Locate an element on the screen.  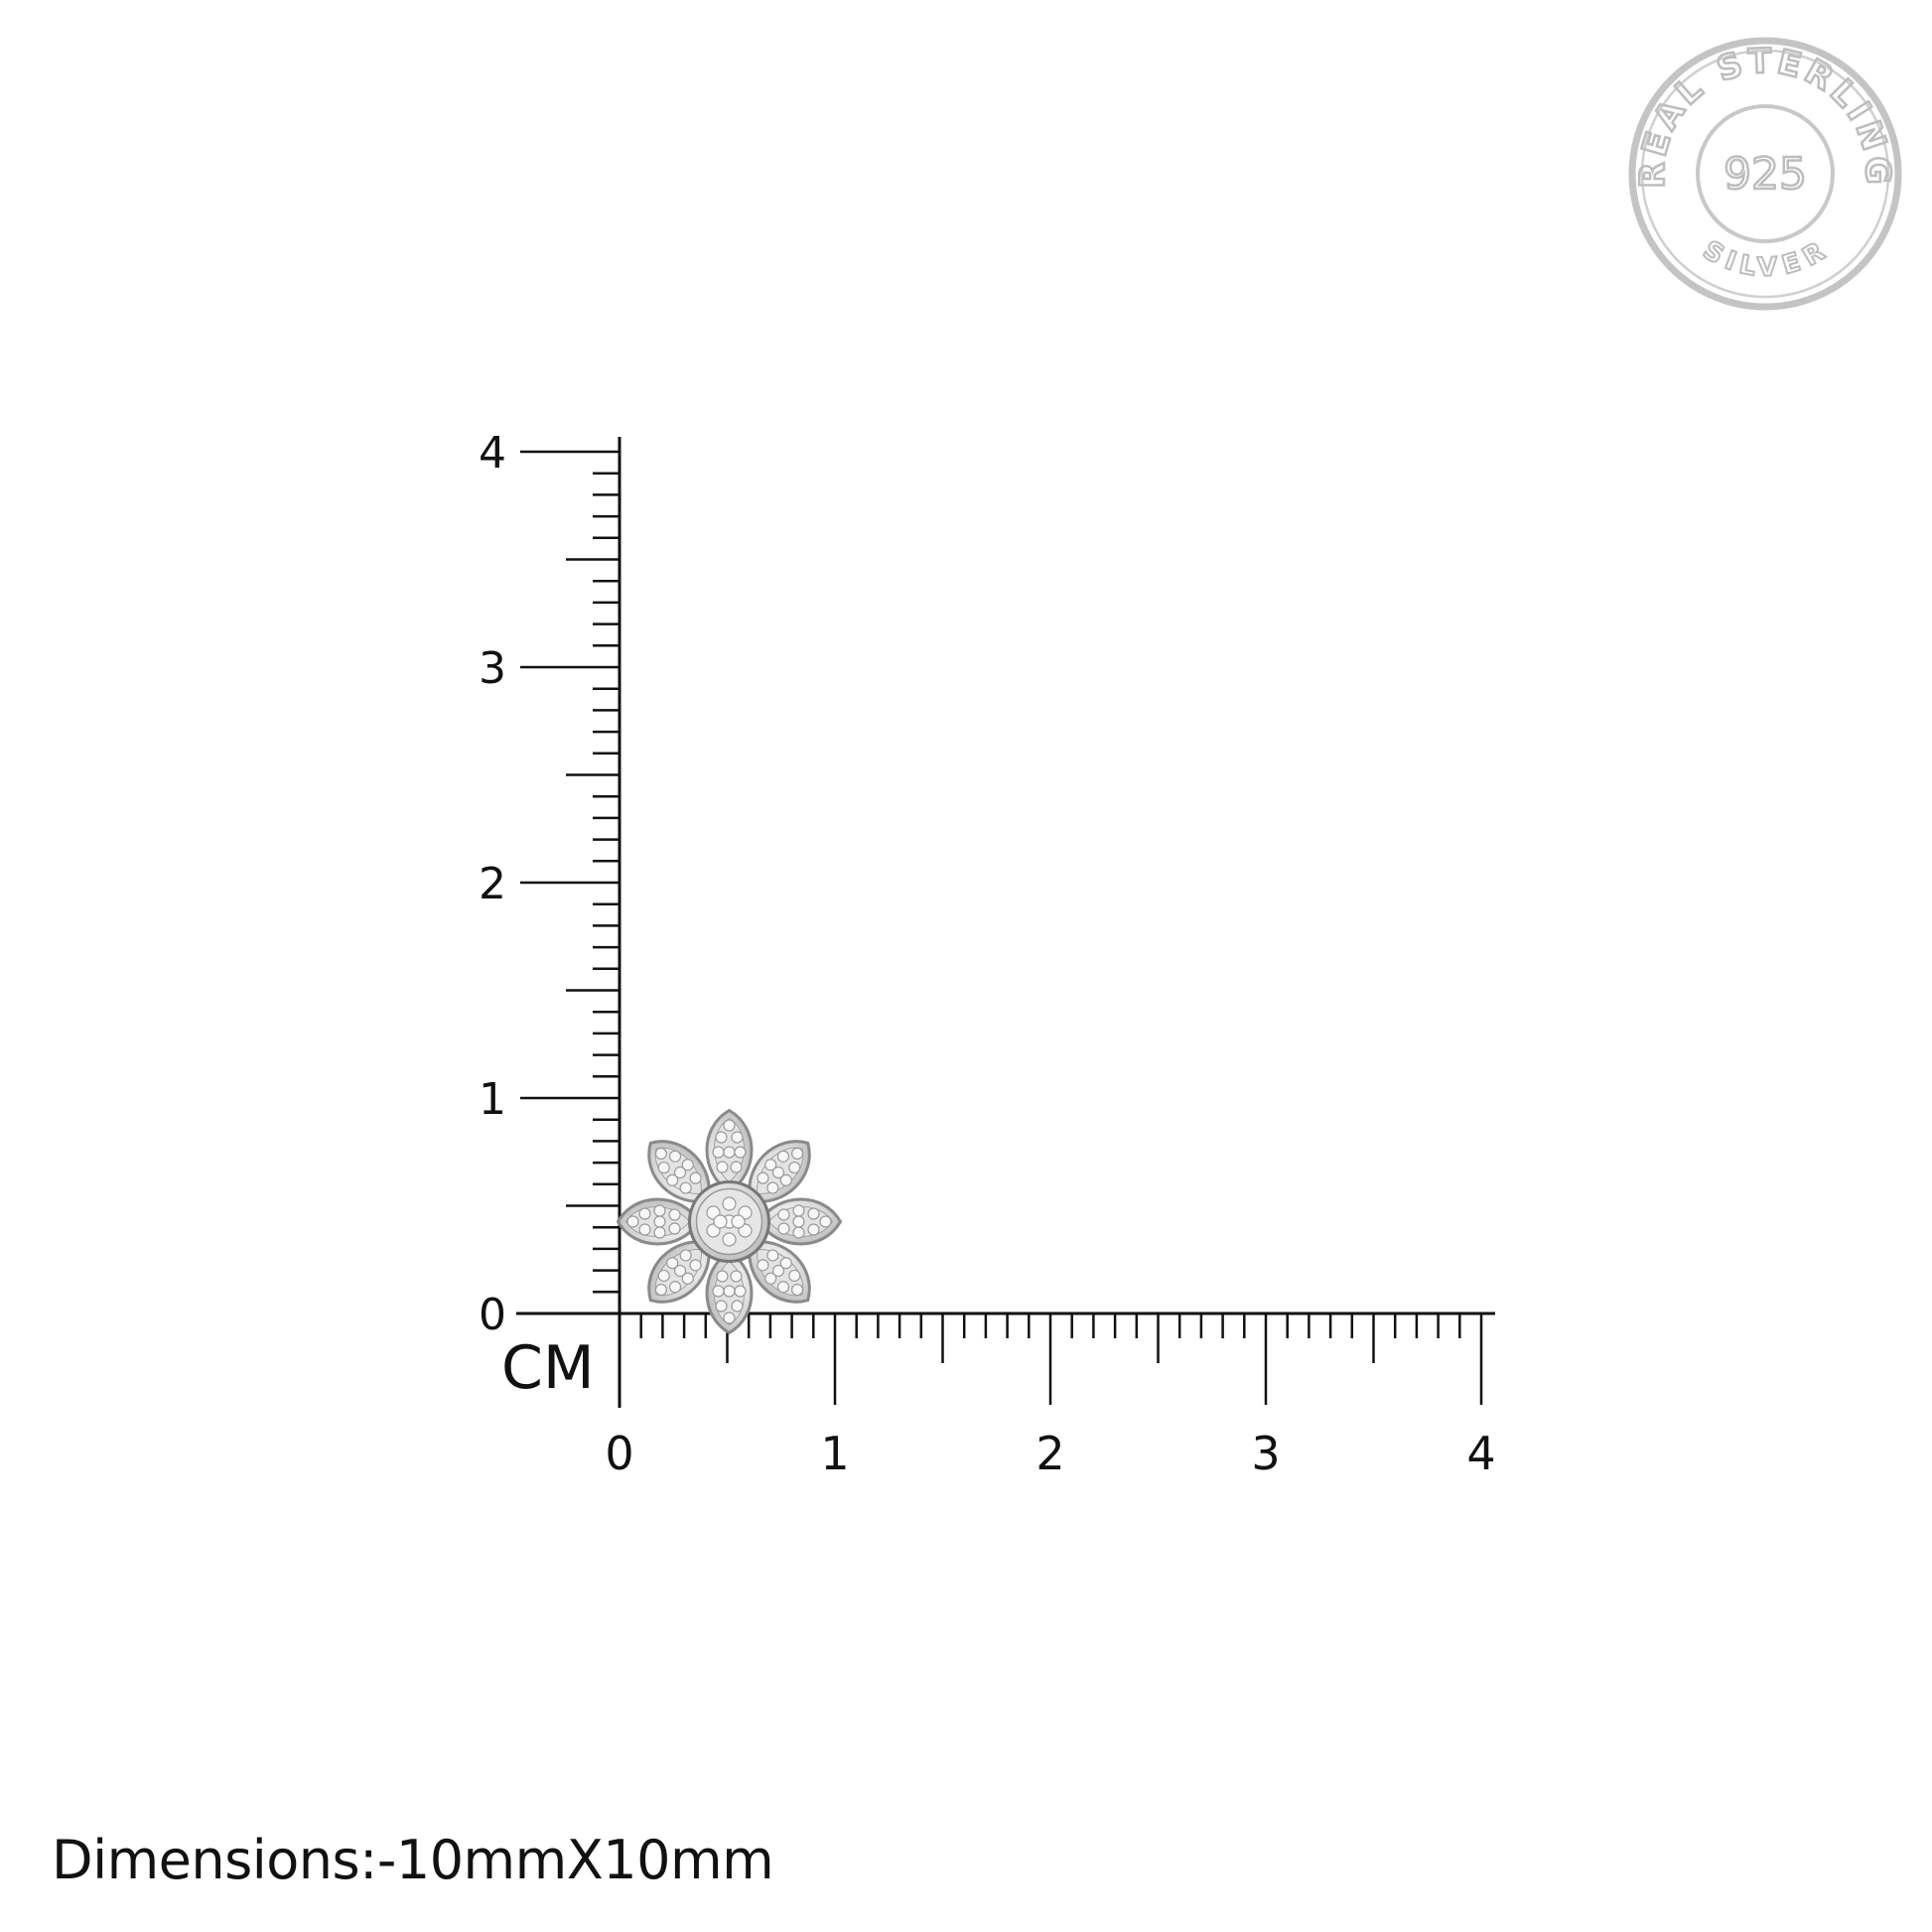
sterling-silver-stamp: REAL STERLING 925 SILVER is located at coordinates (1765, 174).